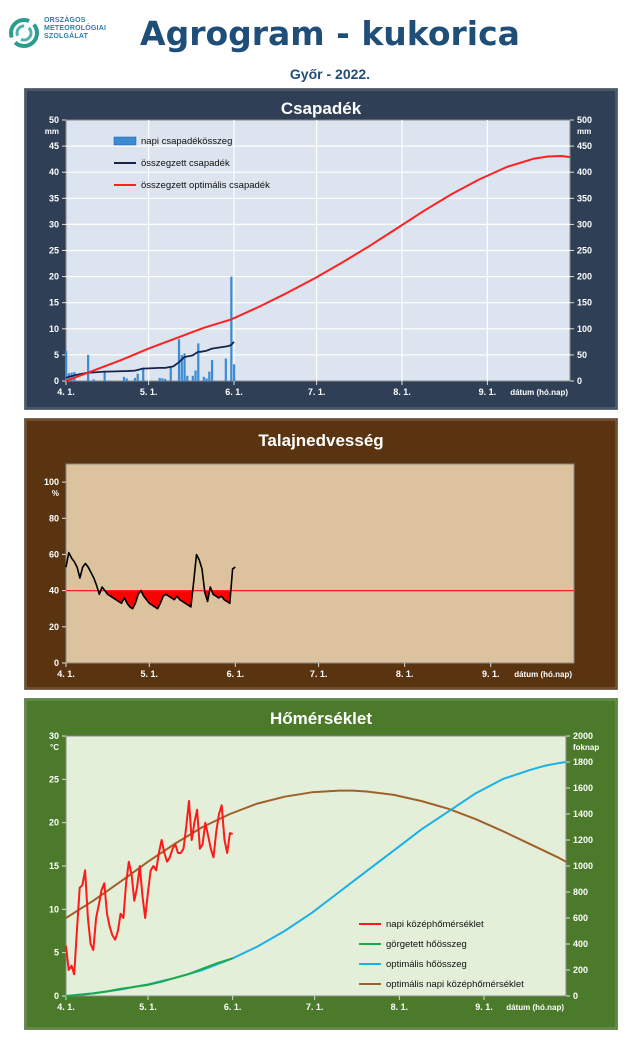 The height and width of the screenshot is (1047, 640). I want to click on y-tick-label: 35, so click(54, 198).